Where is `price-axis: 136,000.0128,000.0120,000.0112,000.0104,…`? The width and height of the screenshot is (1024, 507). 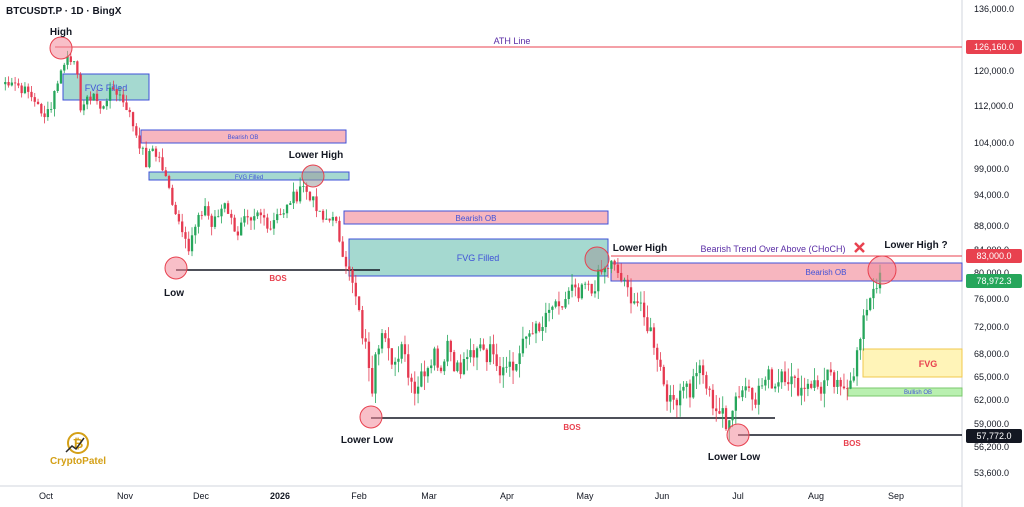 price-axis: 136,000.0128,000.0120,000.0112,000.0104,… is located at coordinates (994, 241).